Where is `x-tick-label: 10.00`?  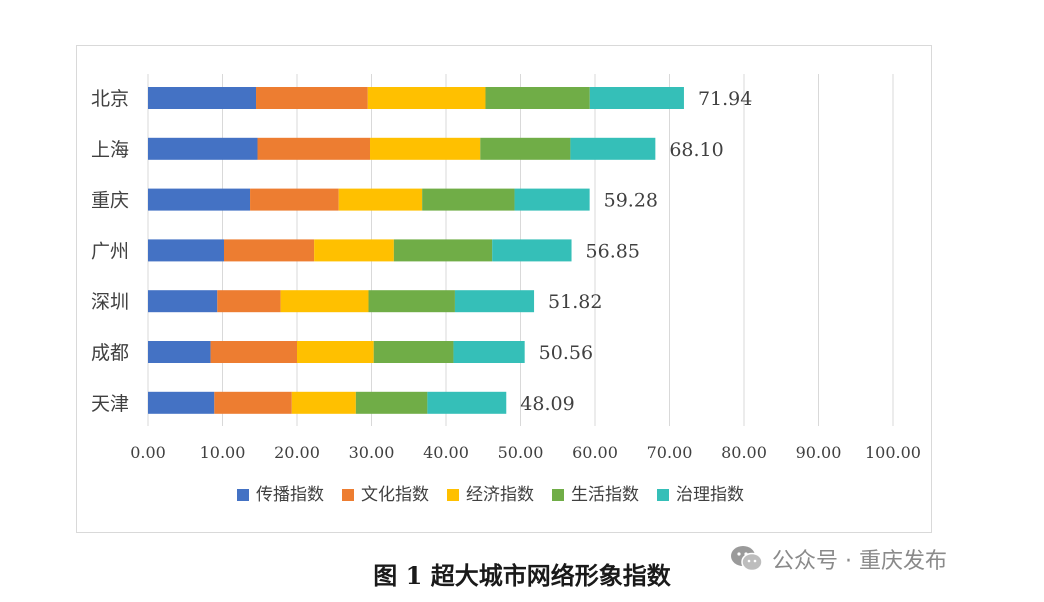 x-tick-label: 10.00 is located at coordinates (223, 452).